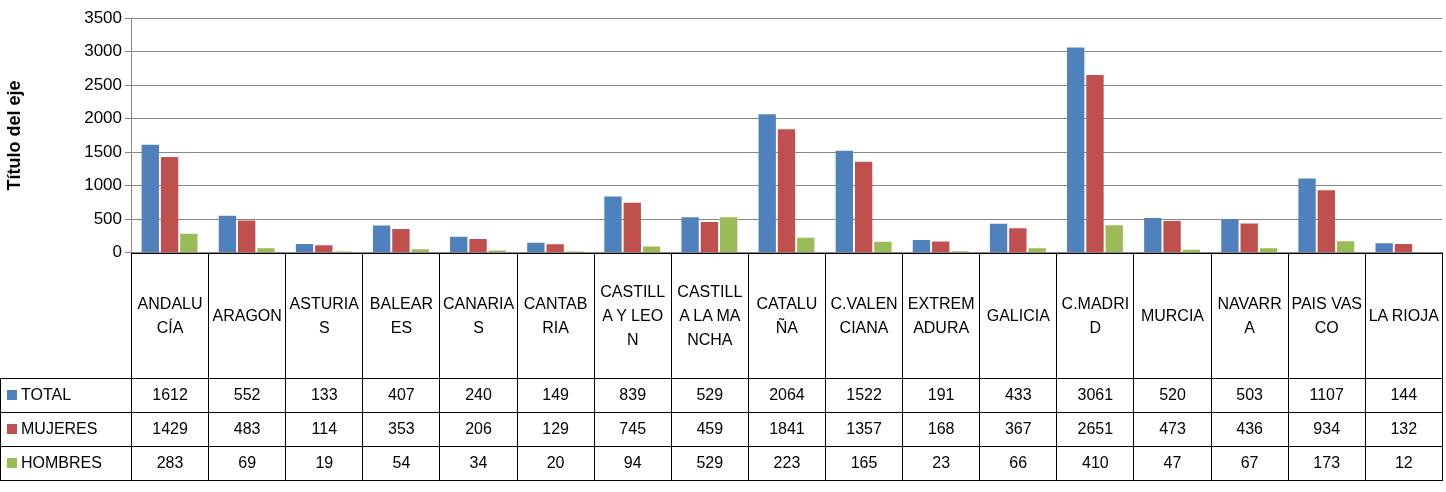  I want to click on data-label: 206, so click(478, 429).